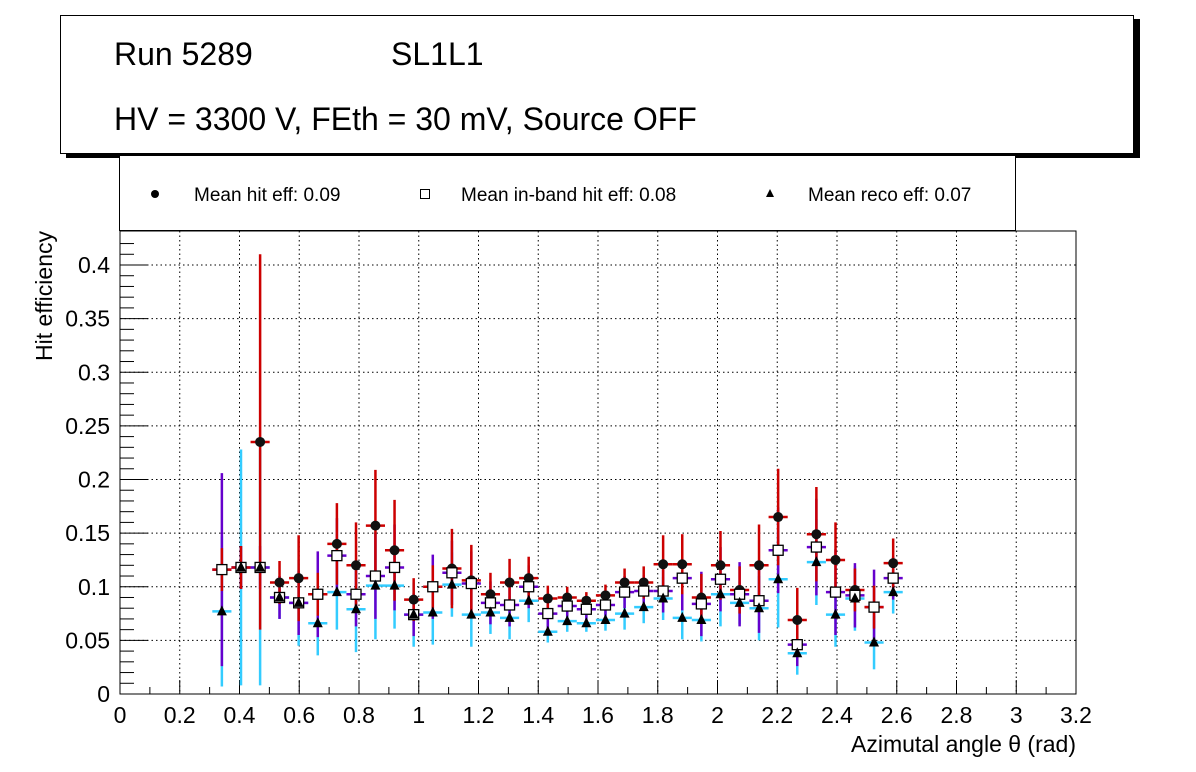  I want to click on y-tick-label: 0.3, so click(94, 372).